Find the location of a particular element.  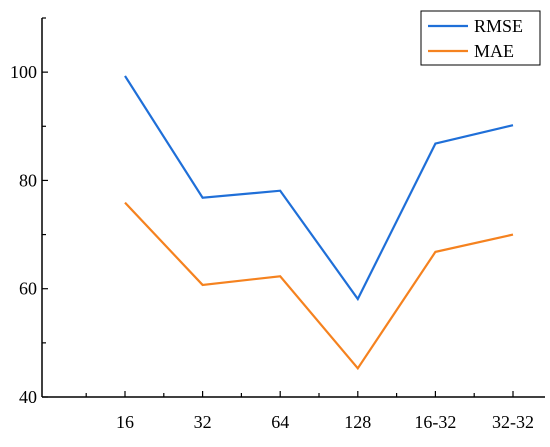

legend: RMSE MAE is located at coordinates (480, 38).